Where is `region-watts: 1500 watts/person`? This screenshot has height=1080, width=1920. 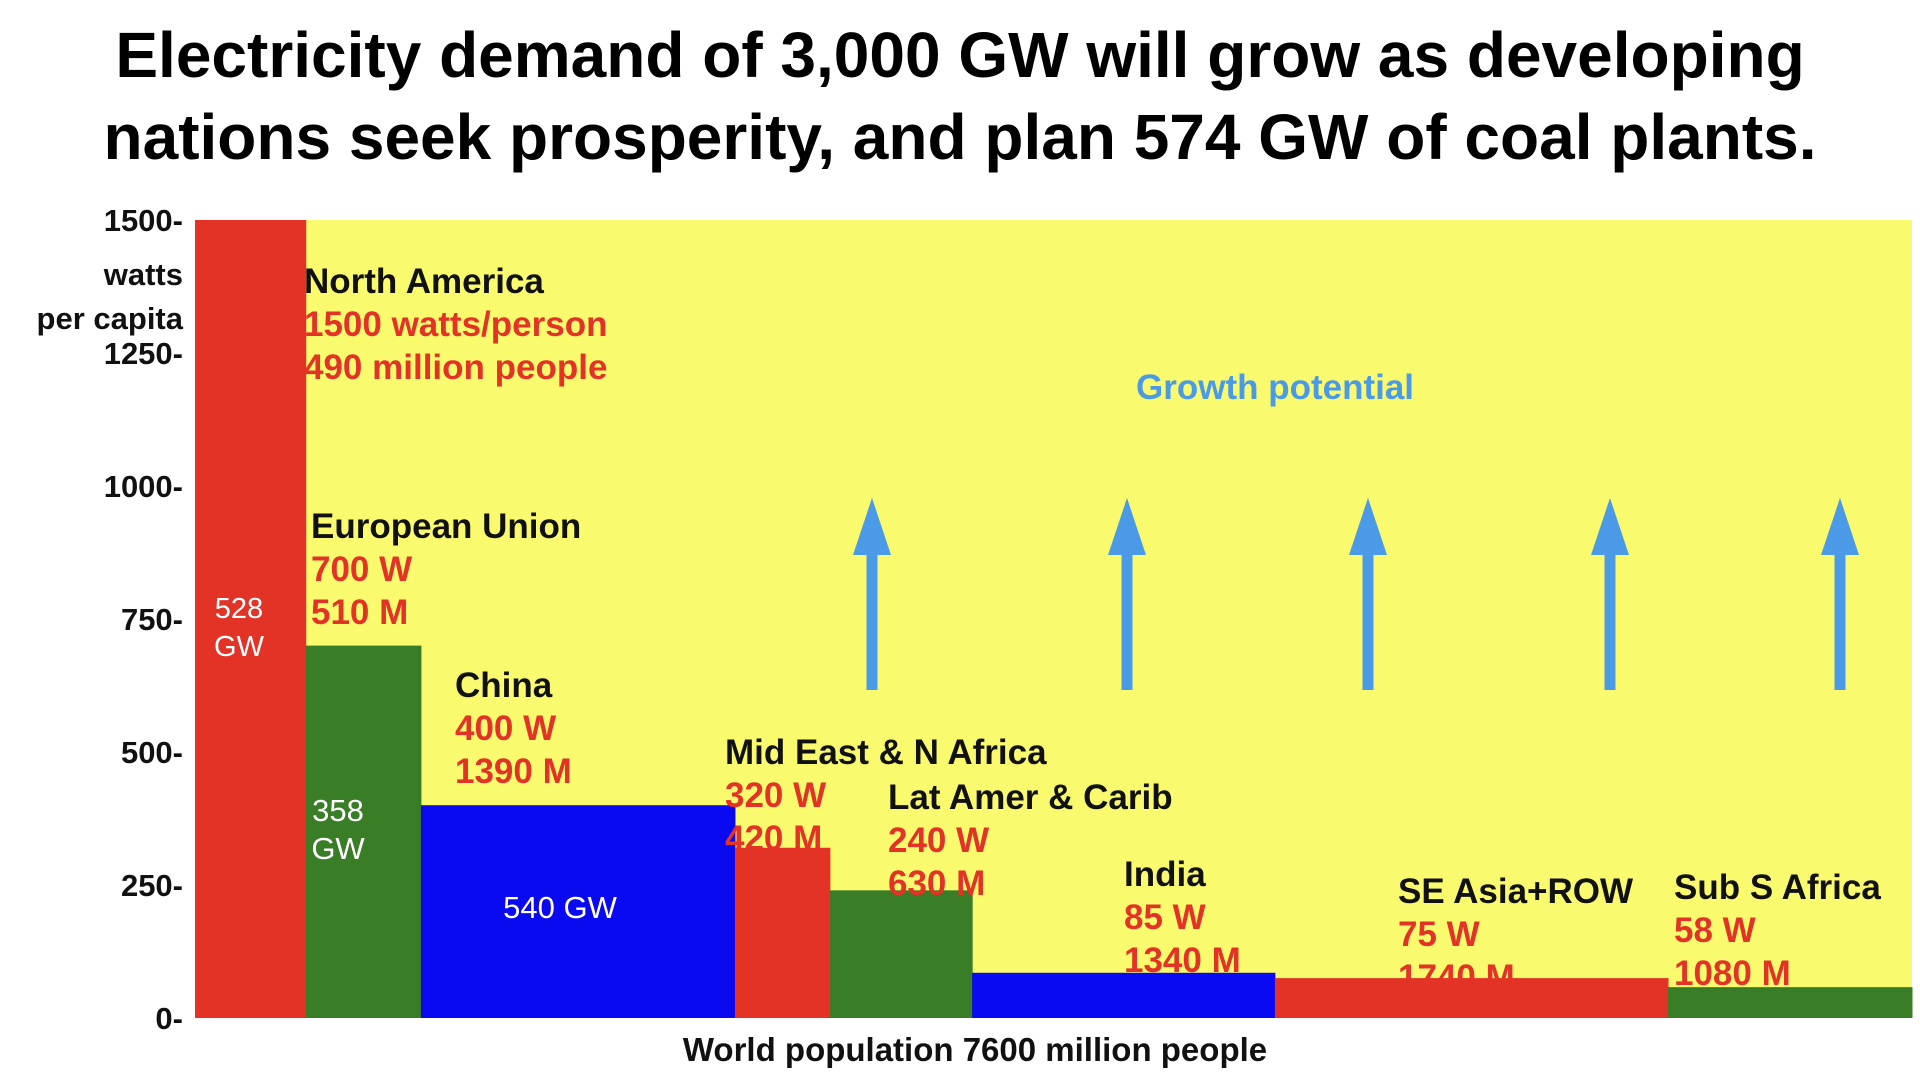
region-watts: 1500 watts/person is located at coordinates (456, 324).